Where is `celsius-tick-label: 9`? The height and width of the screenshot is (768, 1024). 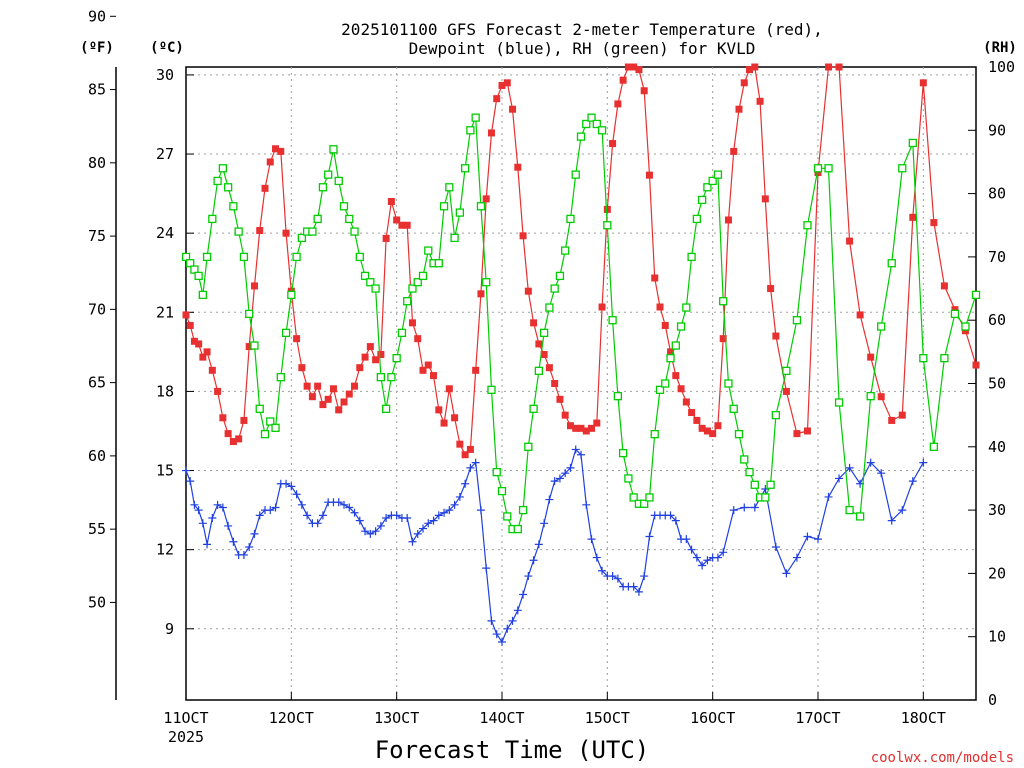 celsius-tick-label: 9 is located at coordinates (169, 629).